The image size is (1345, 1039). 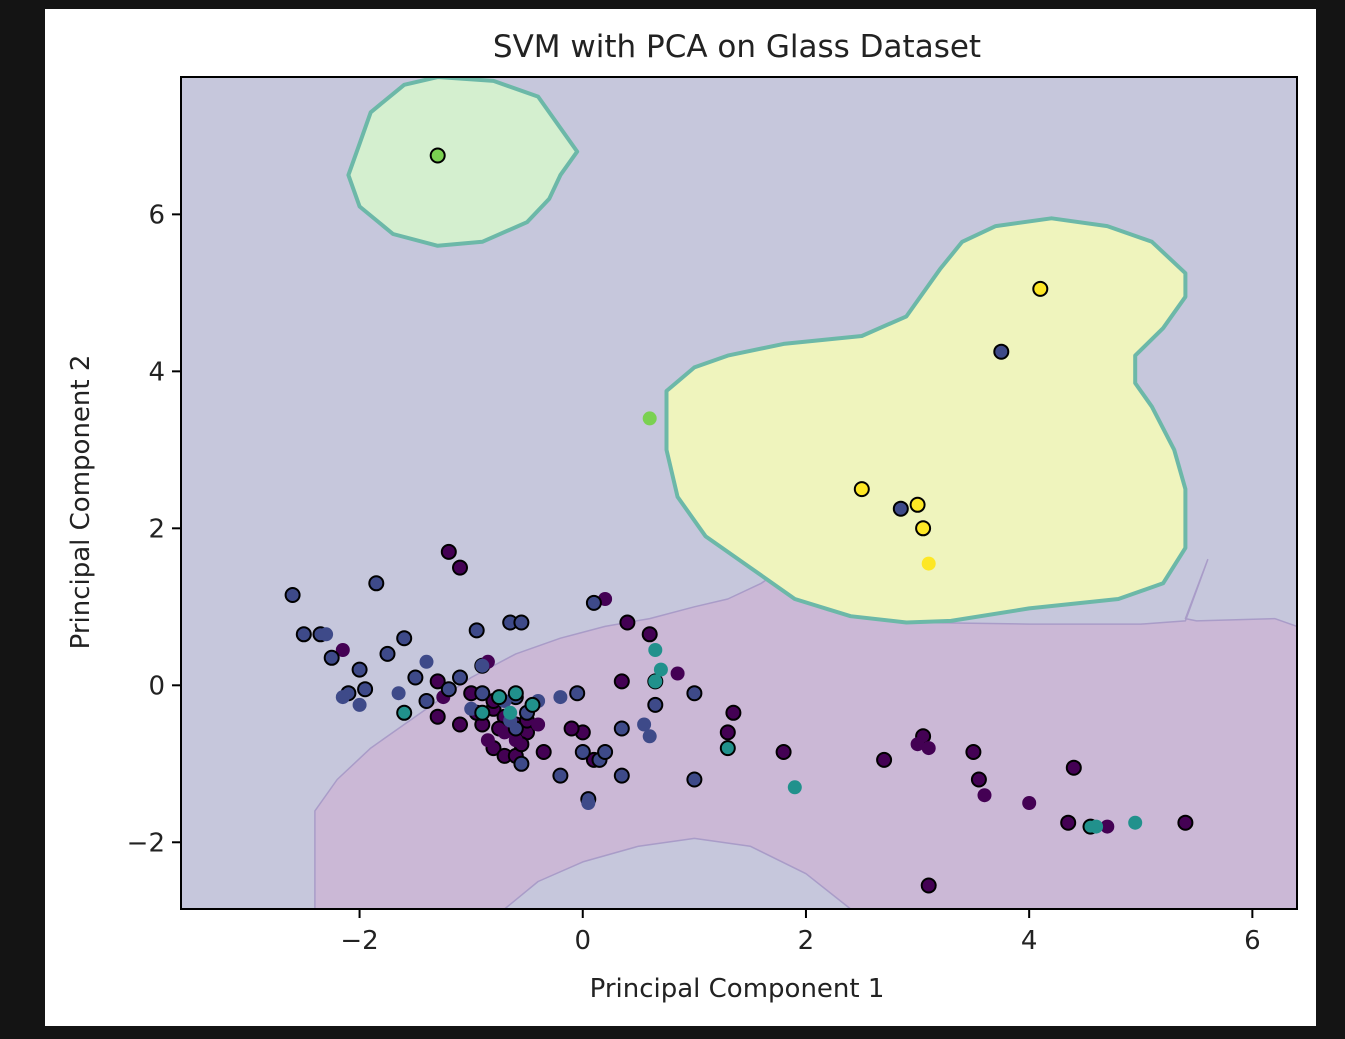 I want to click on y-tick-label: 6, so click(x=156, y=215).